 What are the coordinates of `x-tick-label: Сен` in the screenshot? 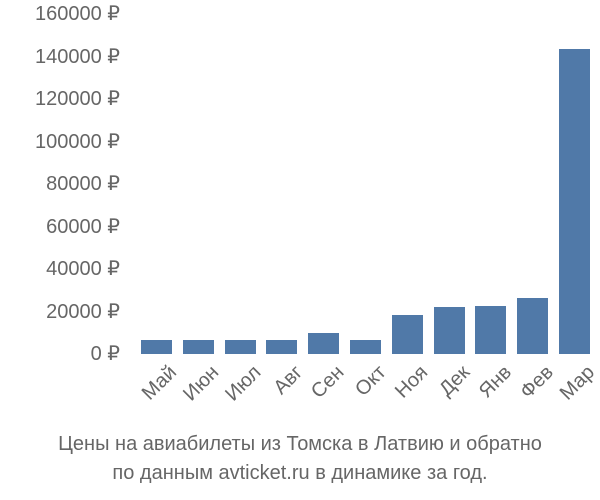 It's located at (328, 382).